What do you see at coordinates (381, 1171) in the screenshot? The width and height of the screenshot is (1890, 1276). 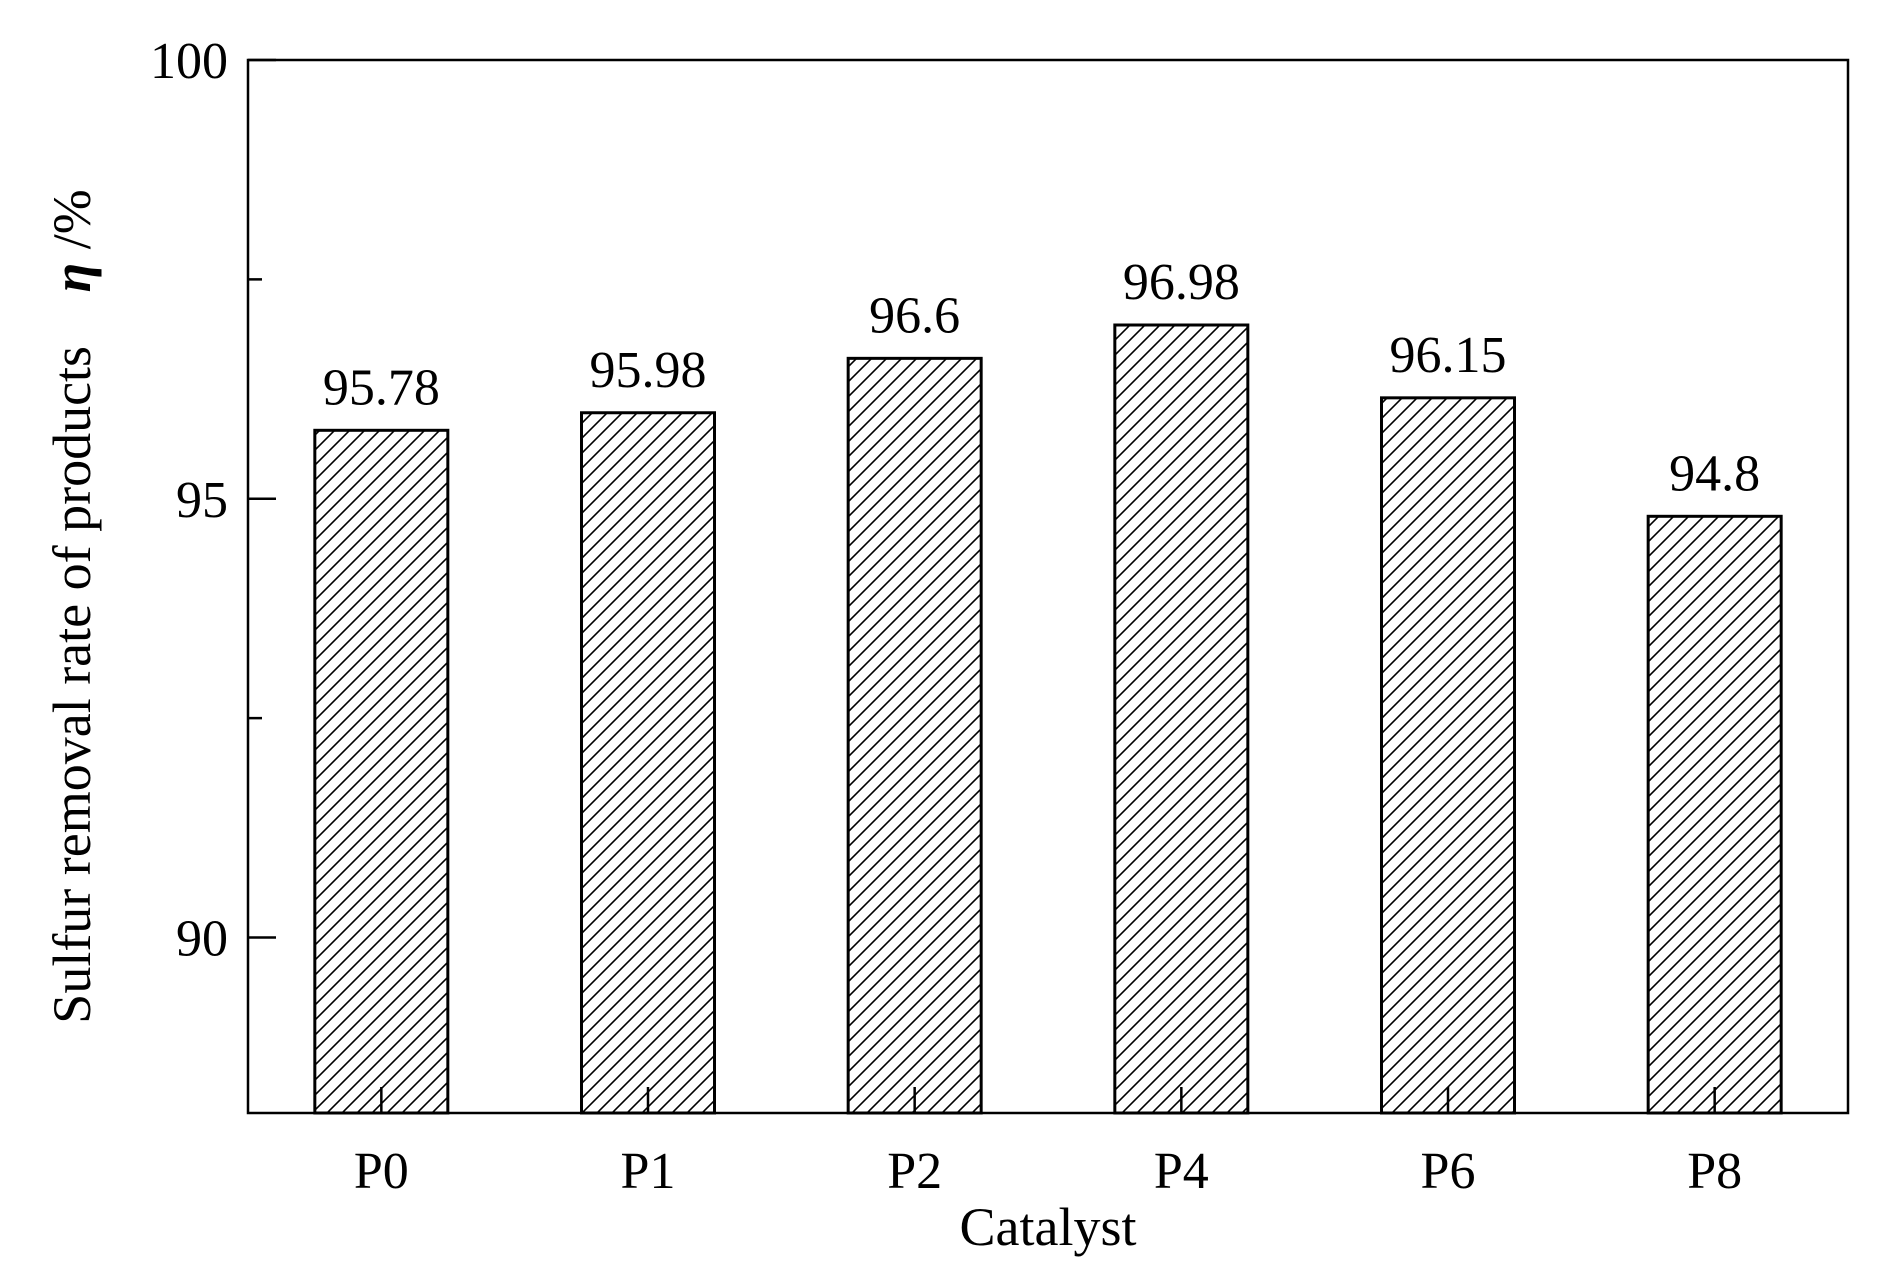 I see `x-tick-label-p0: P0` at bounding box center [381, 1171].